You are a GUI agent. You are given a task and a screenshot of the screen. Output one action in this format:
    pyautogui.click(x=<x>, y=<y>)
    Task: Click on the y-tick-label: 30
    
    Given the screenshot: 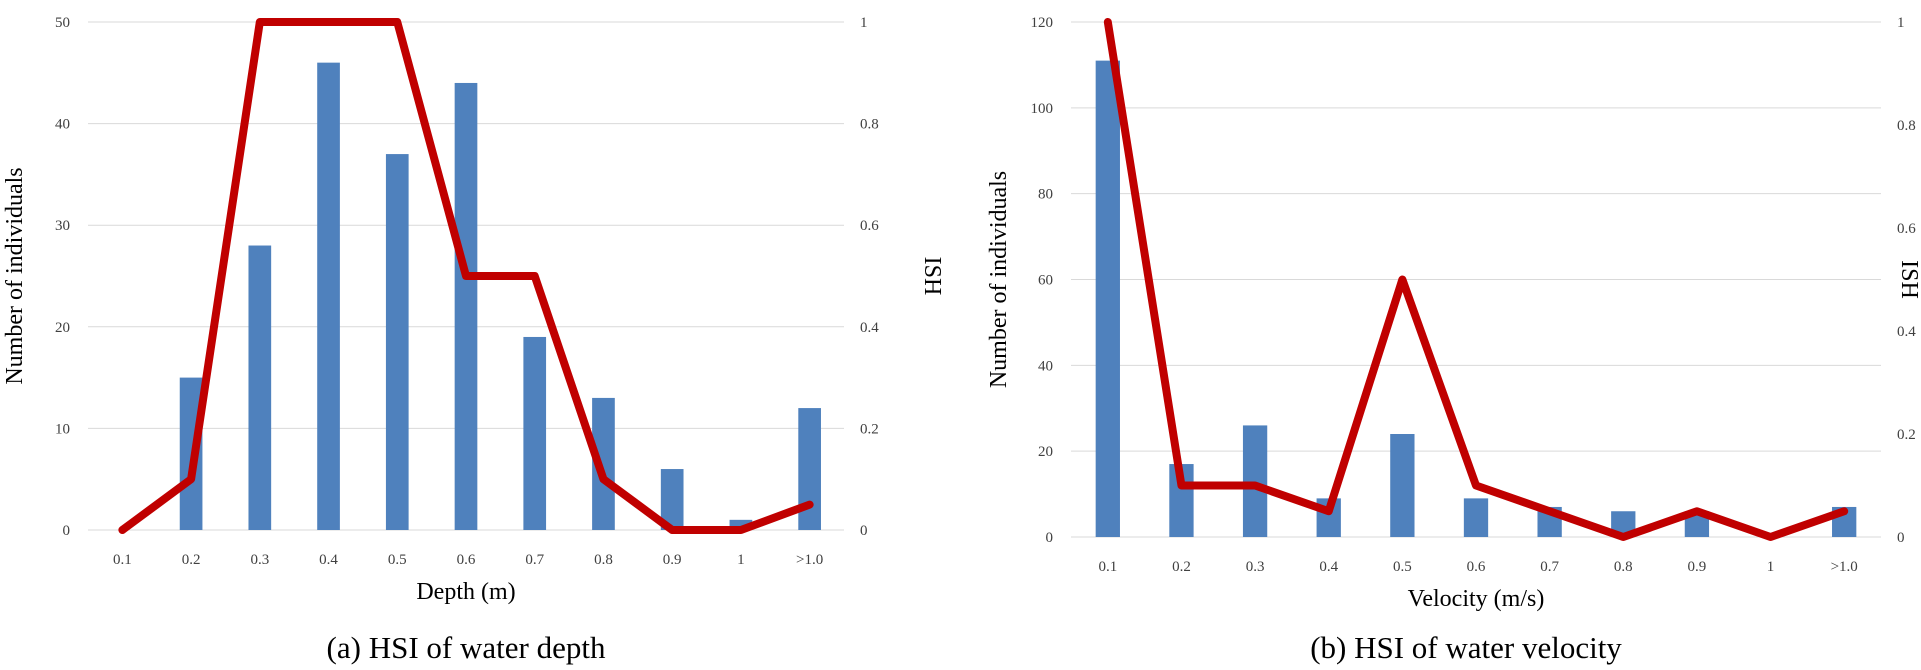 What is the action you would take?
    pyautogui.click(x=62, y=226)
    